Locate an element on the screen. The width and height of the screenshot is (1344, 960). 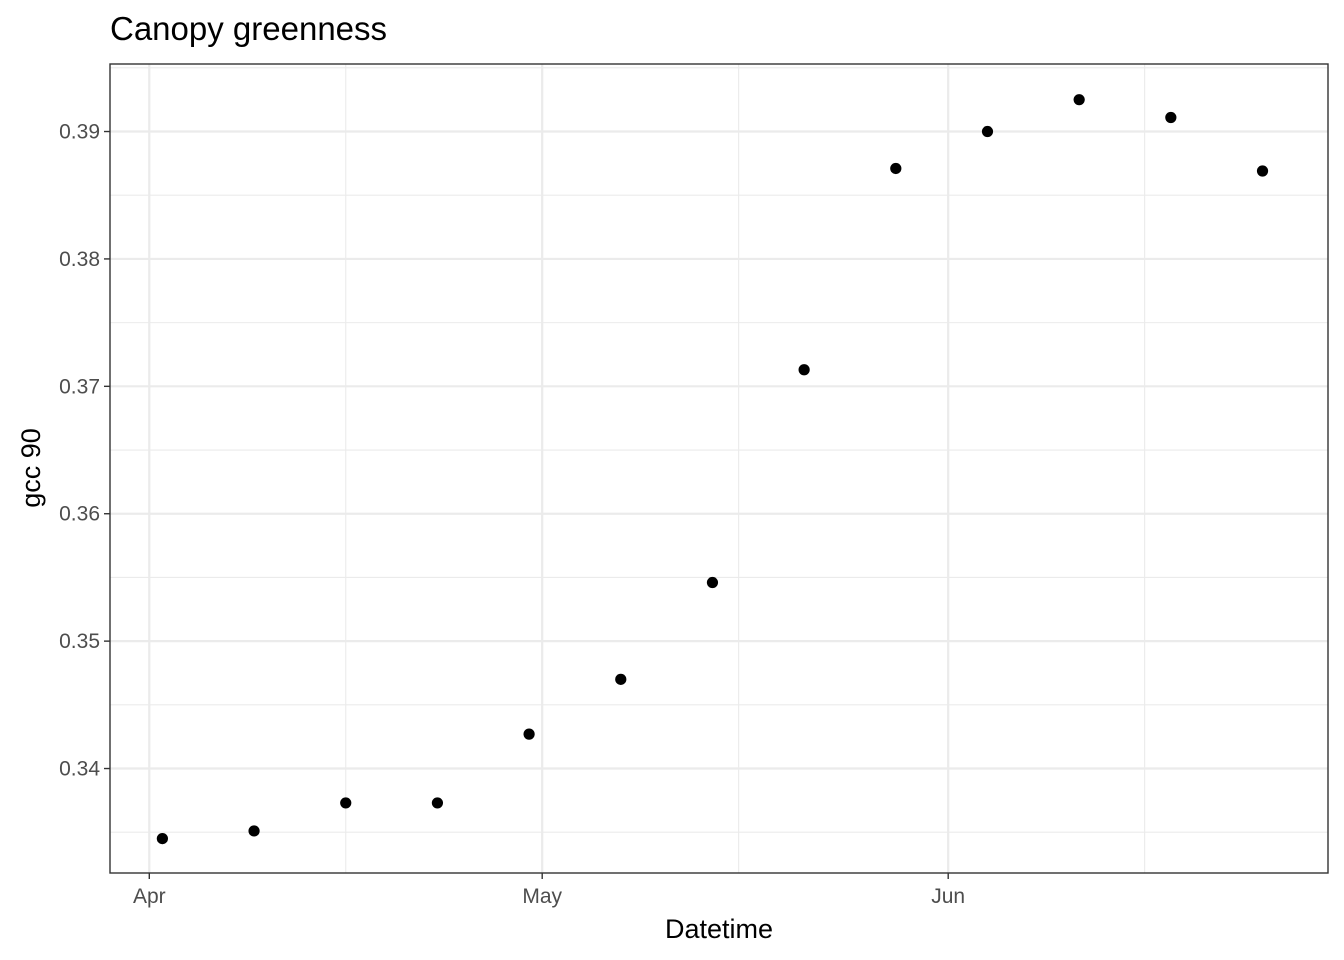
y-axis: 0.34 0.35 0.36 0.37 0.38 0.39 is located at coordinates (84, 451).